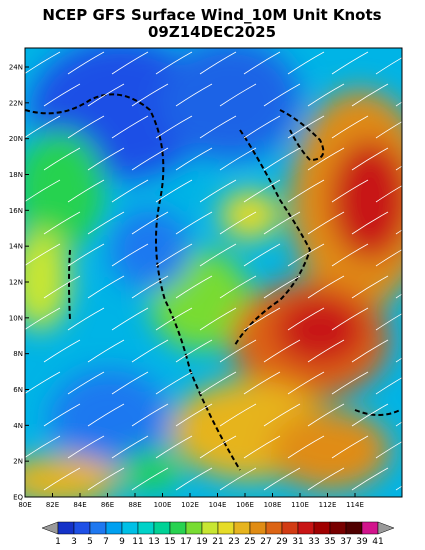 This screenshot has height=550, width=425. I want to click on colorbar-label: 29, so click(282, 542).